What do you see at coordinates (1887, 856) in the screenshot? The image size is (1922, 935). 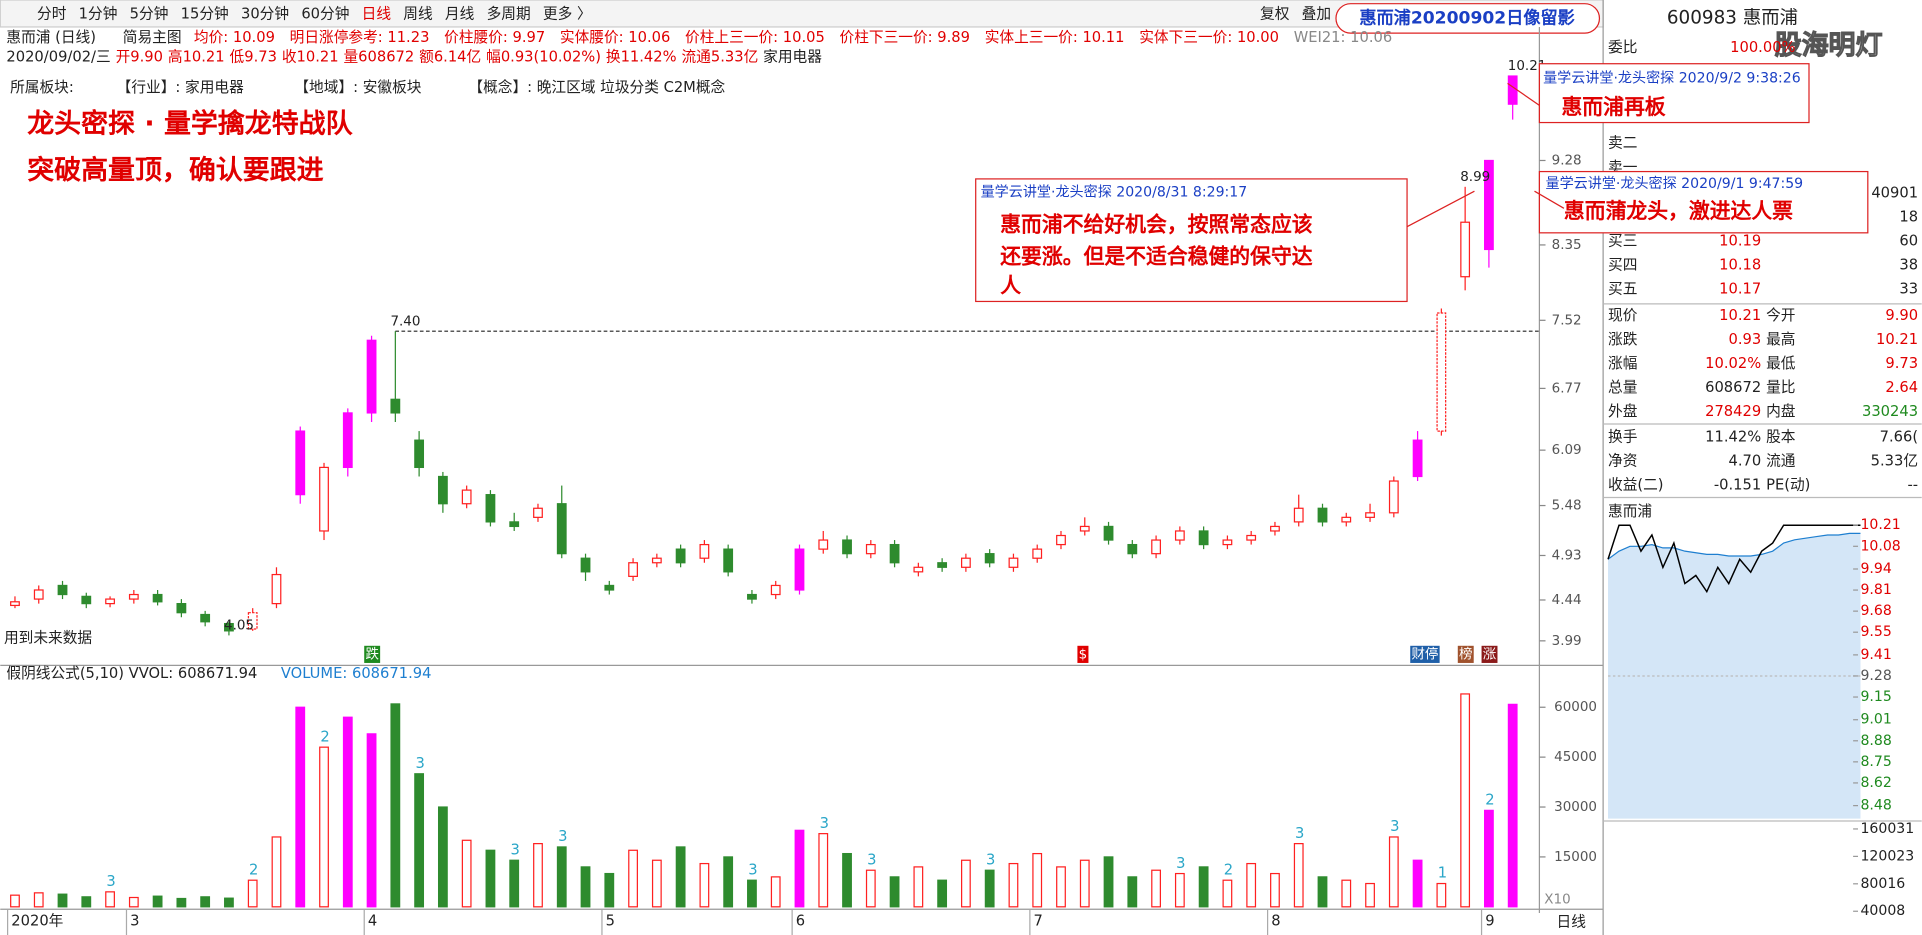 I see `mini-volume-label: 120023` at bounding box center [1887, 856].